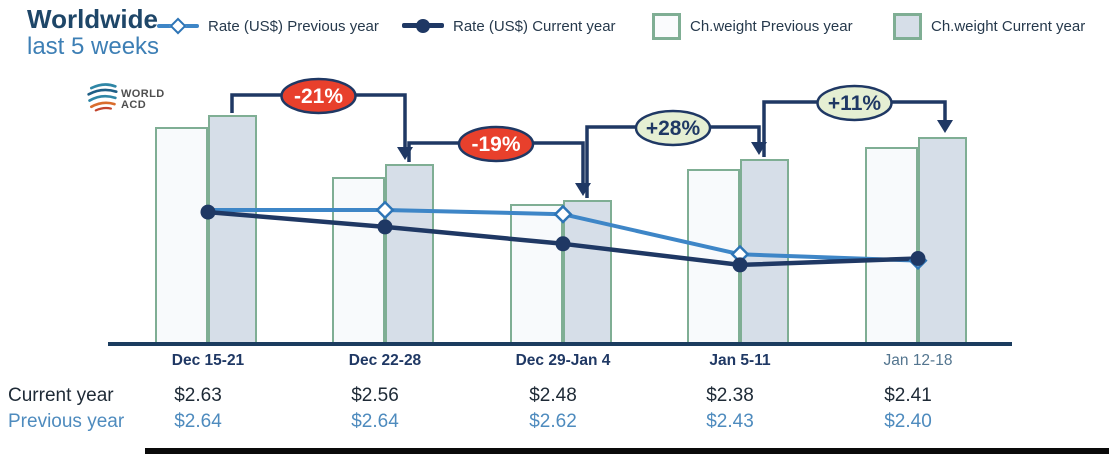  What do you see at coordinates (1008, 26) in the screenshot?
I see `legend-label-chweight-current-year: Ch.weight Current year` at bounding box center [1008, 26].